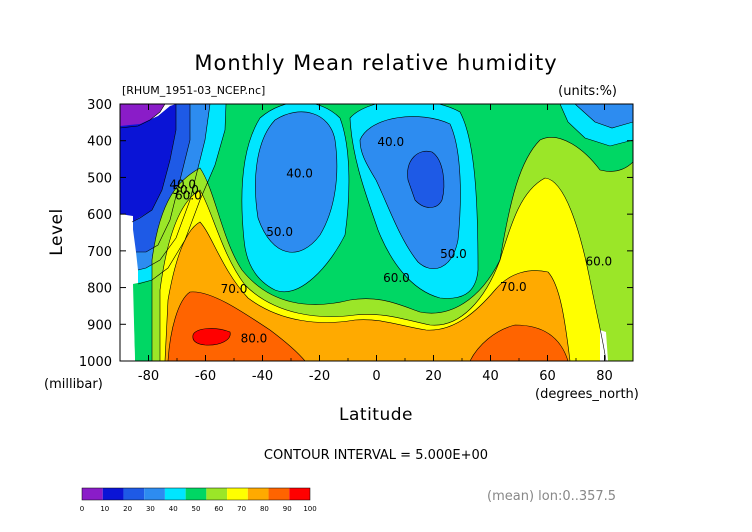 The width and height of the screenshot is (752, 532). Describe the element at coordinates (150, 509) in the screenshot. I see `colorbar-label: 30` at that location.